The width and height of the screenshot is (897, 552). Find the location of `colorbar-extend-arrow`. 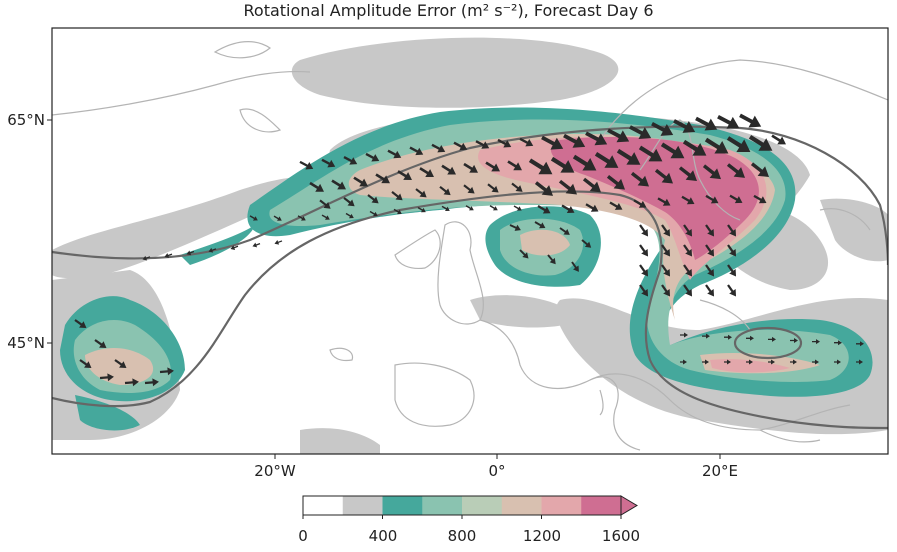

colorbar-extend-arrow is located at coordinates (629, 505).